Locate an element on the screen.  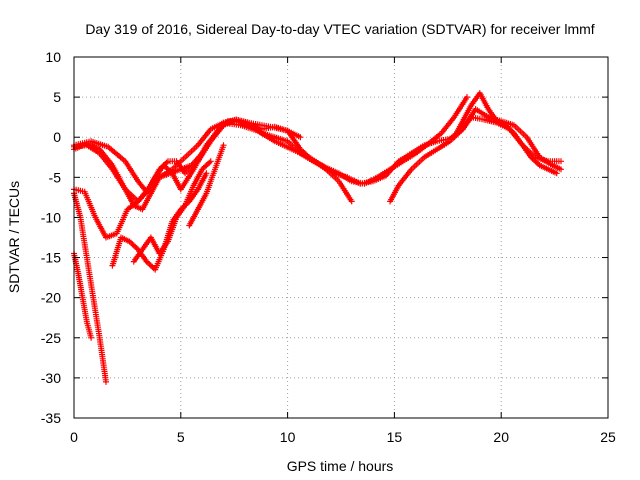
x-tick-label: 25 is located at coordinates (608, 437).